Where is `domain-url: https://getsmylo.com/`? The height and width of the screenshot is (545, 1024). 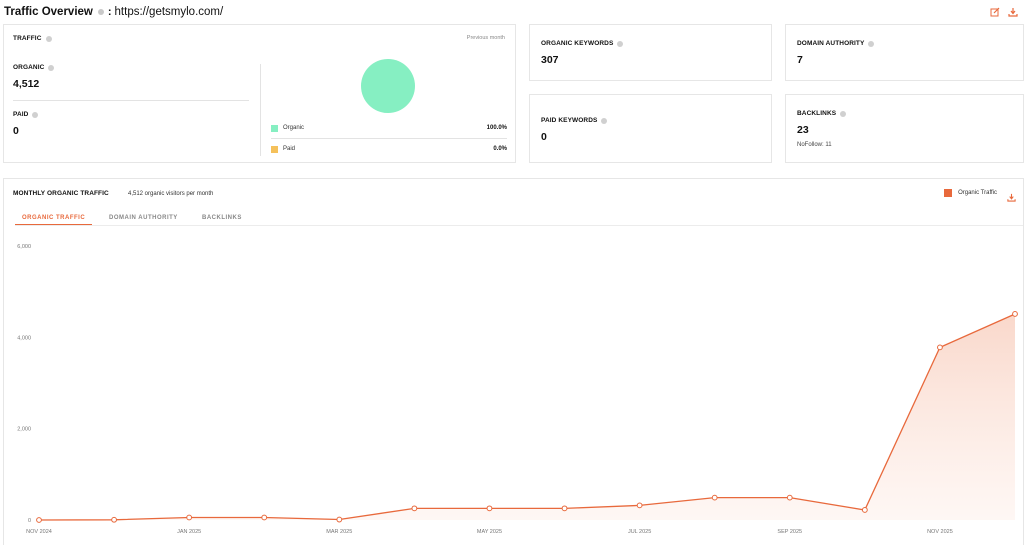 domain-url: https://getsmylo.com/ is located at coordinates (169, 12).